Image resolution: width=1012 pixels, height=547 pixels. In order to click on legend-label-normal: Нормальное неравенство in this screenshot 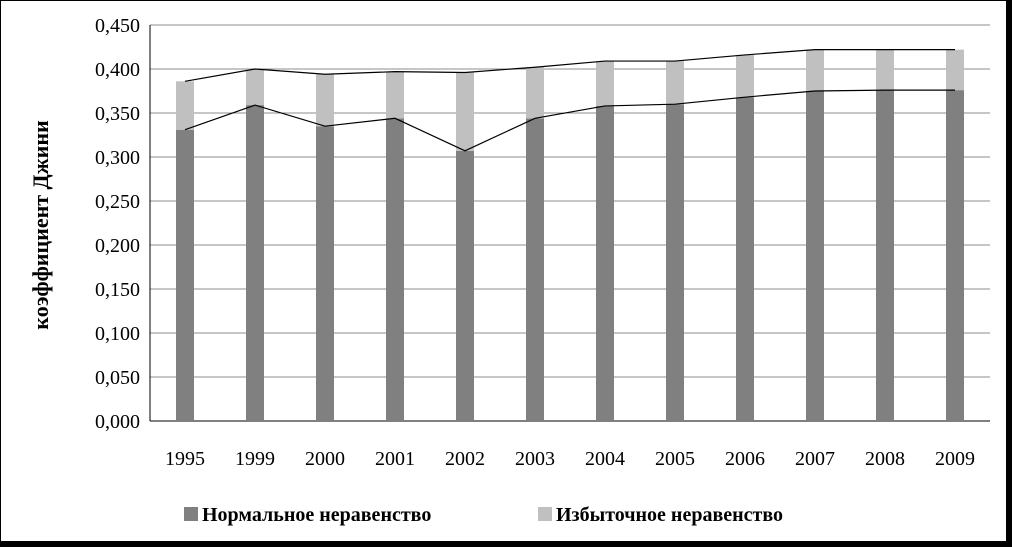, I will do `click(316, 515)`.